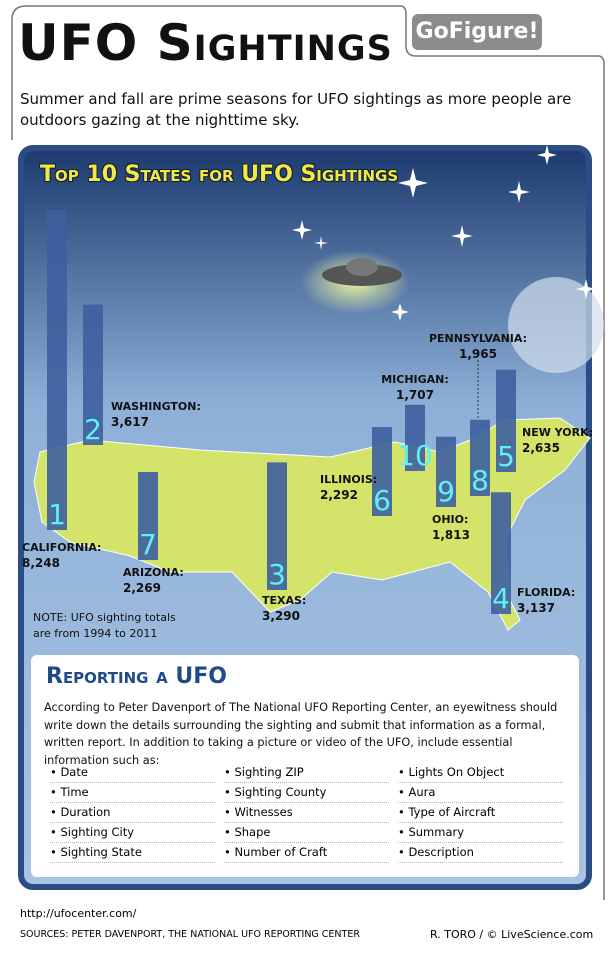 This screenshot has width=610, height=962. Describe the element at coordinates (444, 233) in the screenshot. I see `stars` at that location.